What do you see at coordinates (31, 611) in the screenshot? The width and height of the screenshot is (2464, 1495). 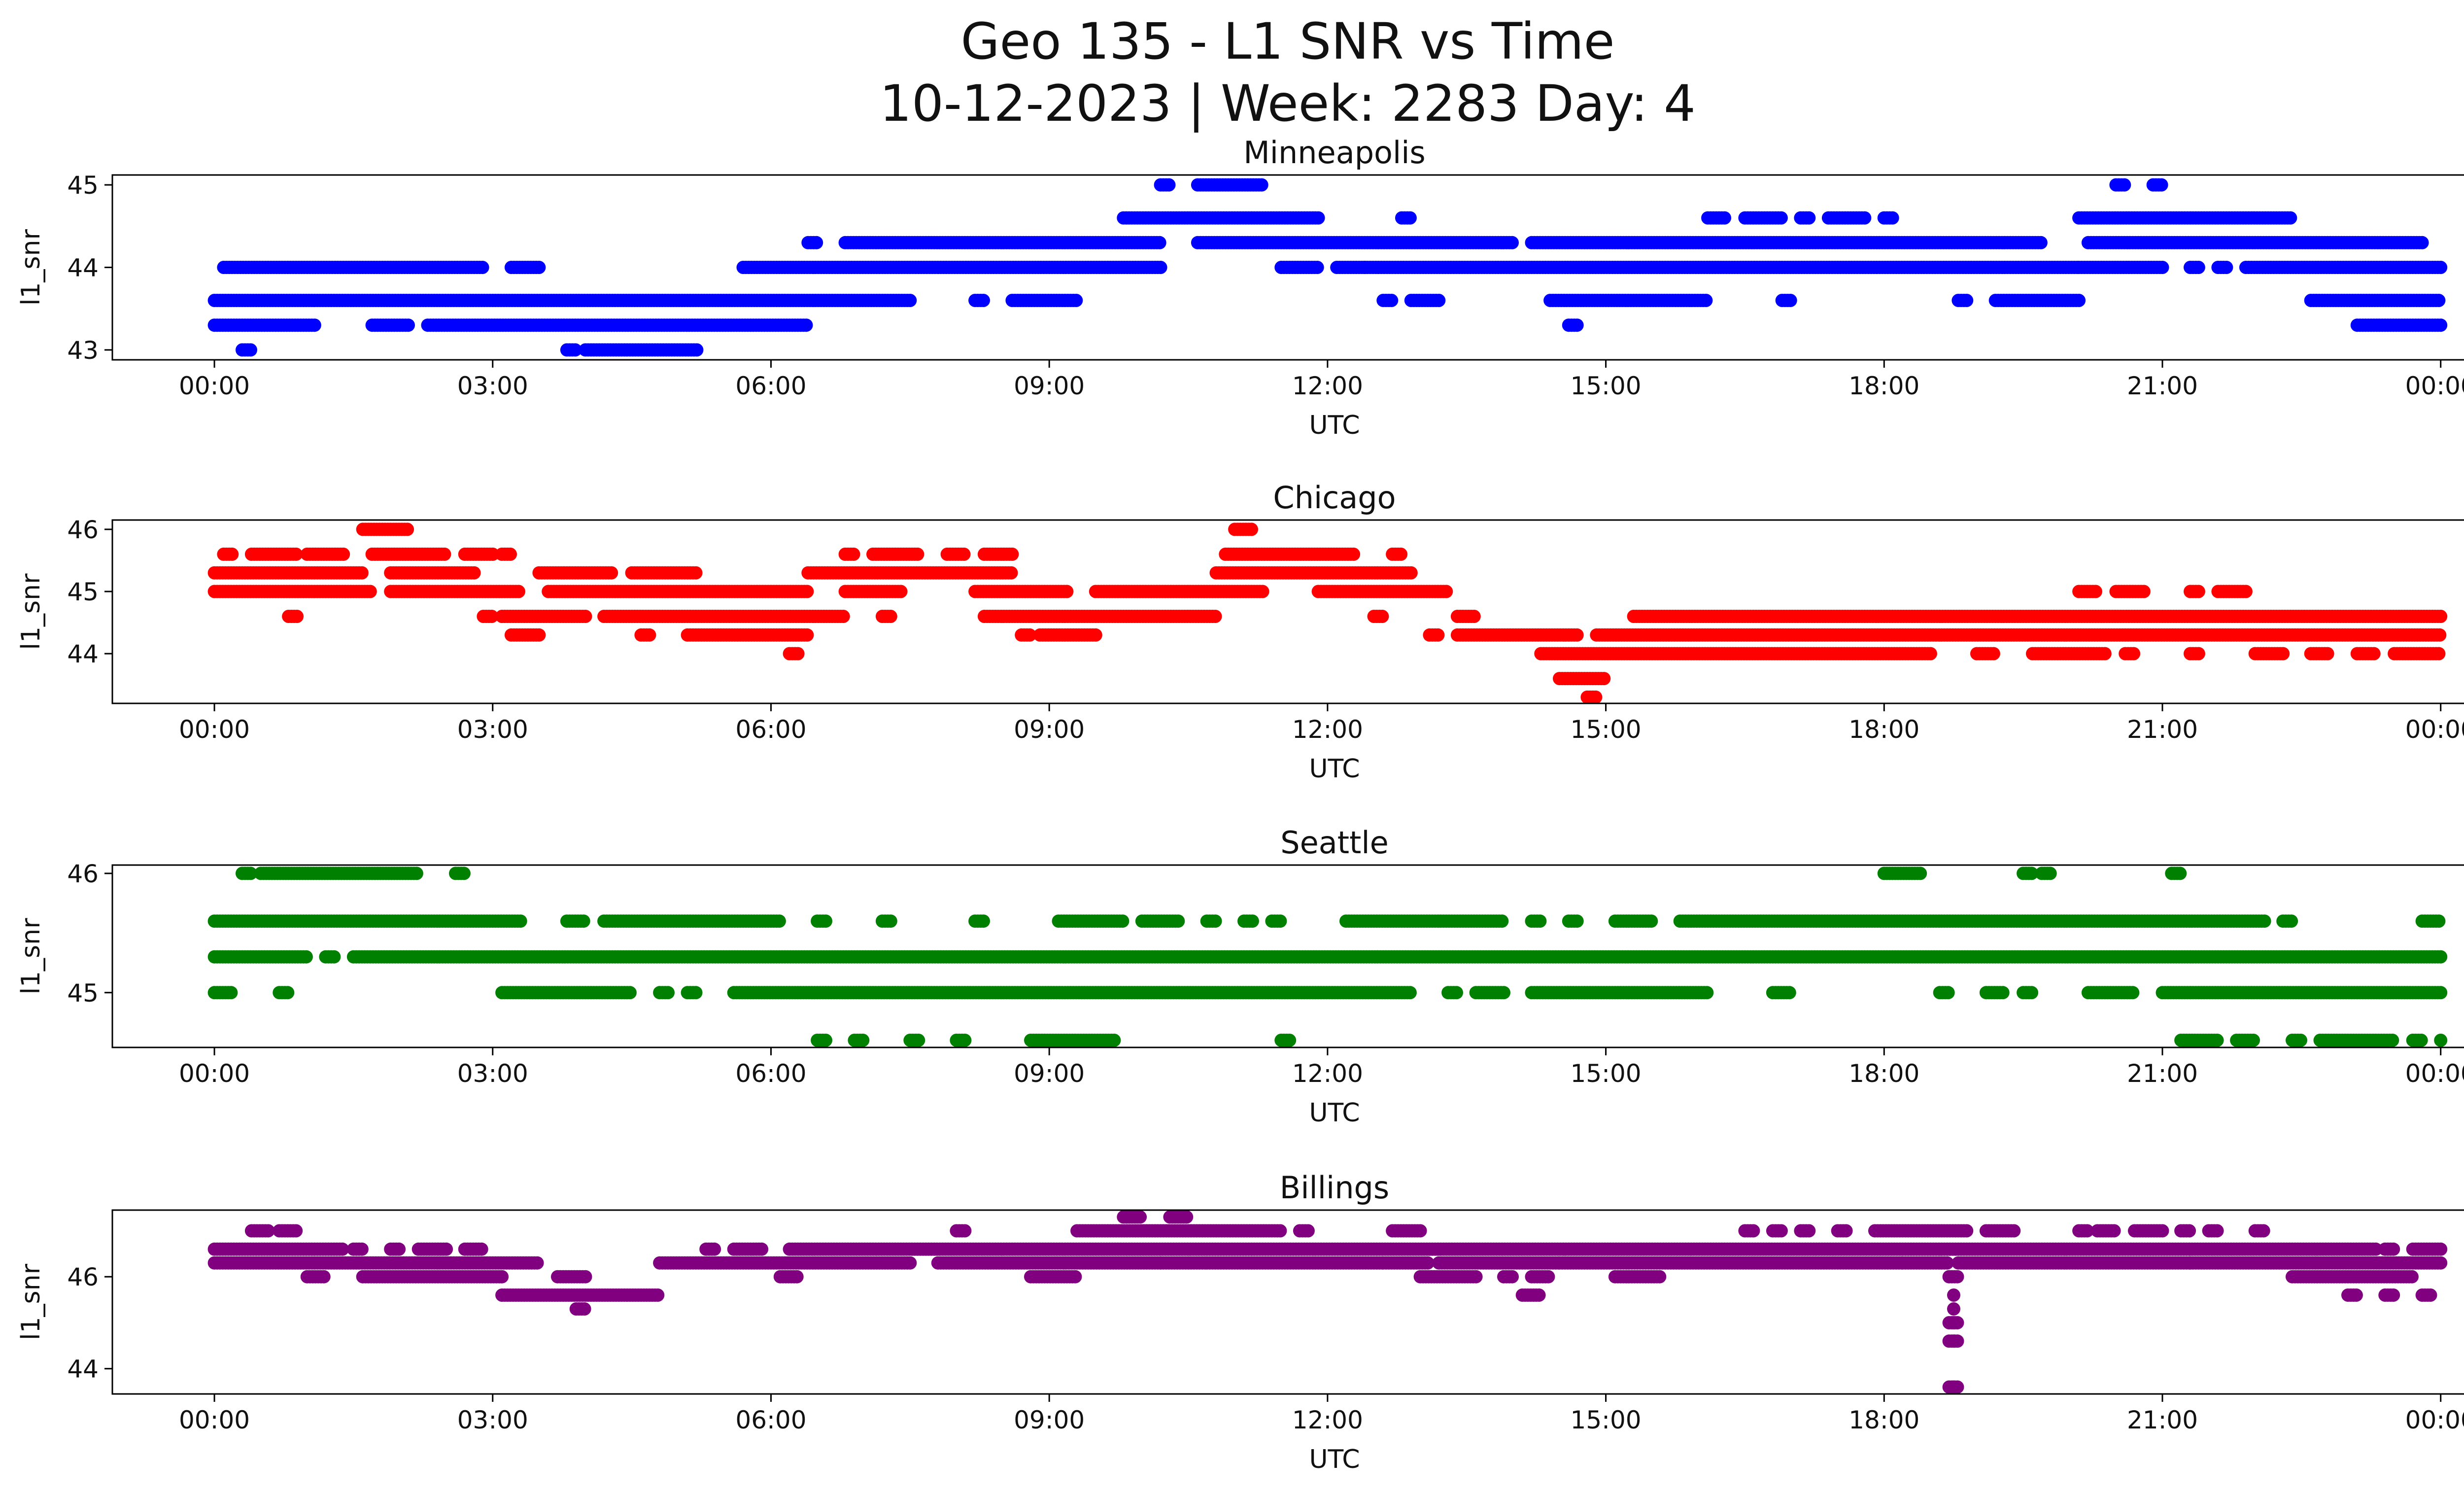 I see `chicago-y-axis-label: l1_snr` at bounding box center [31, 611].